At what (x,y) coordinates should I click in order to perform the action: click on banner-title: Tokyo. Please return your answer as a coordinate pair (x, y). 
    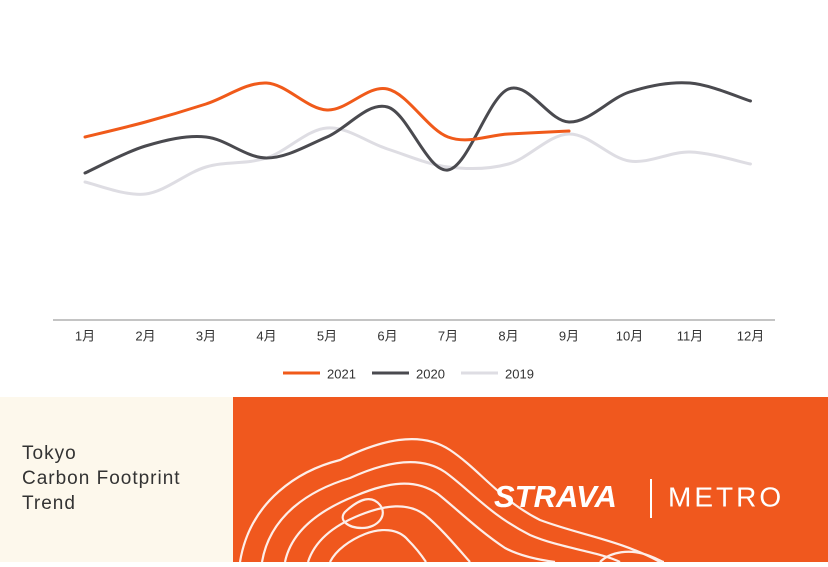
    Looking at the image, I should click on (49, 453).